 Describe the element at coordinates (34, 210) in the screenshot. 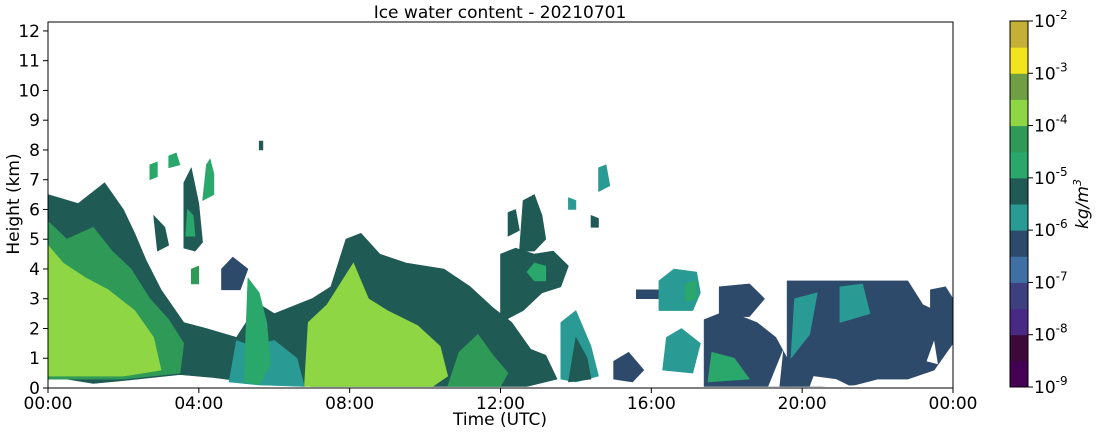

I see `y-tick-label: 6` at that location.